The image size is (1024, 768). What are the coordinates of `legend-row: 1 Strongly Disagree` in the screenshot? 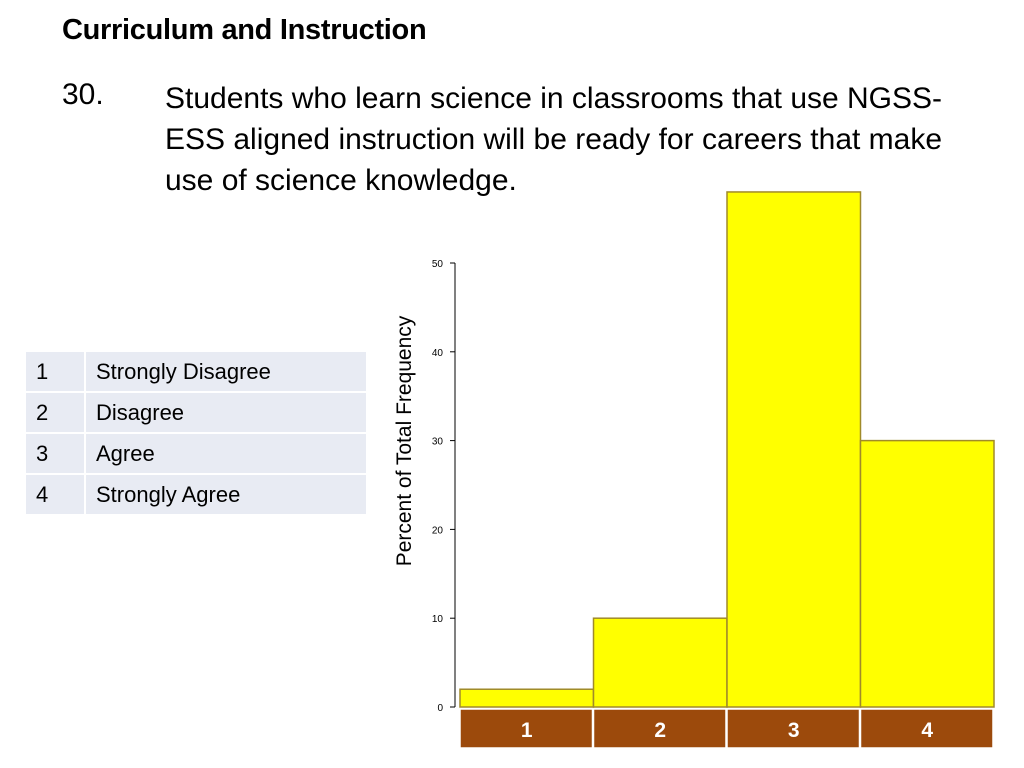 It's located at (196, 371).